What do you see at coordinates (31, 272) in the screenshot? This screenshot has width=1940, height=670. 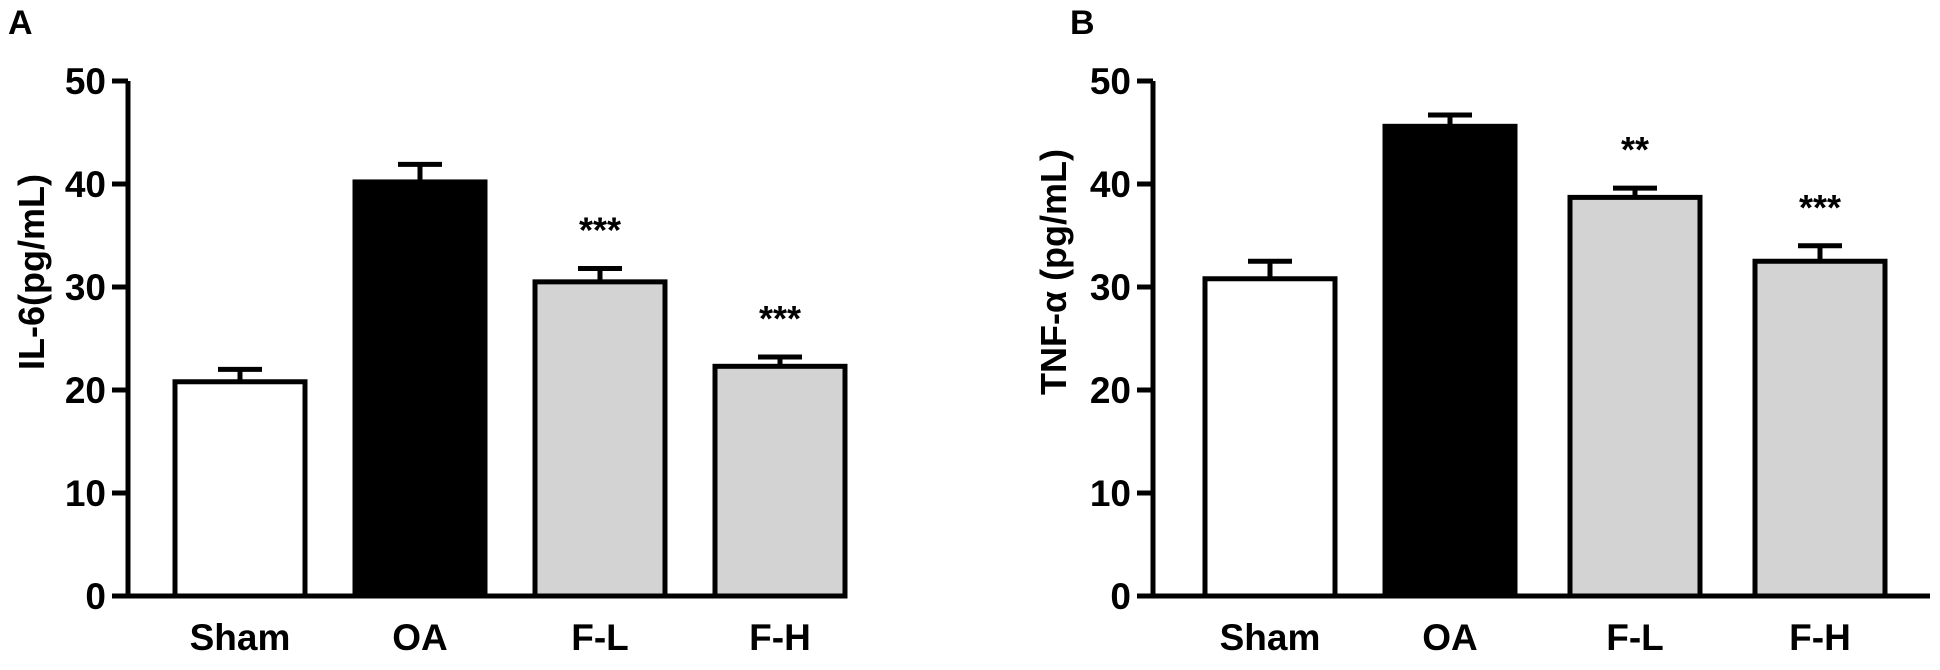 I see `panel-a-y-axis-label: IL-6(pg/mL)` at bounding box center [31, 272].